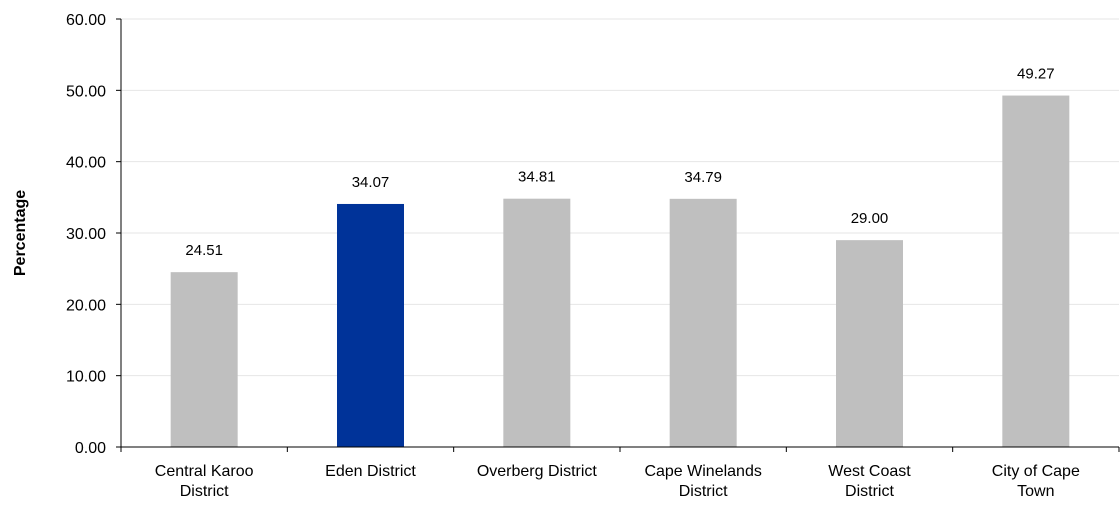  I want to click on y-tick-labels: 0.00 10.00 20.00 30.00 40.00 50.00 60.00, so click(93, 234).